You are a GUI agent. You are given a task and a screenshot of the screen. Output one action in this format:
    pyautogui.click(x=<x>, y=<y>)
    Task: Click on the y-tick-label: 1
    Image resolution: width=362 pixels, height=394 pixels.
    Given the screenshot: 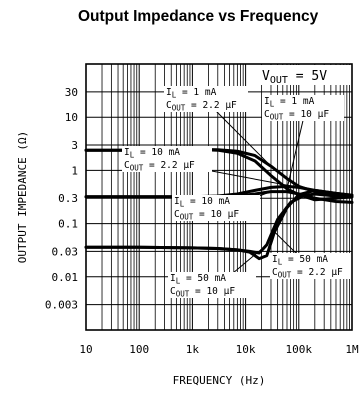 What is the action you would take?
    pyautogui.click(x=74, y=170)
    